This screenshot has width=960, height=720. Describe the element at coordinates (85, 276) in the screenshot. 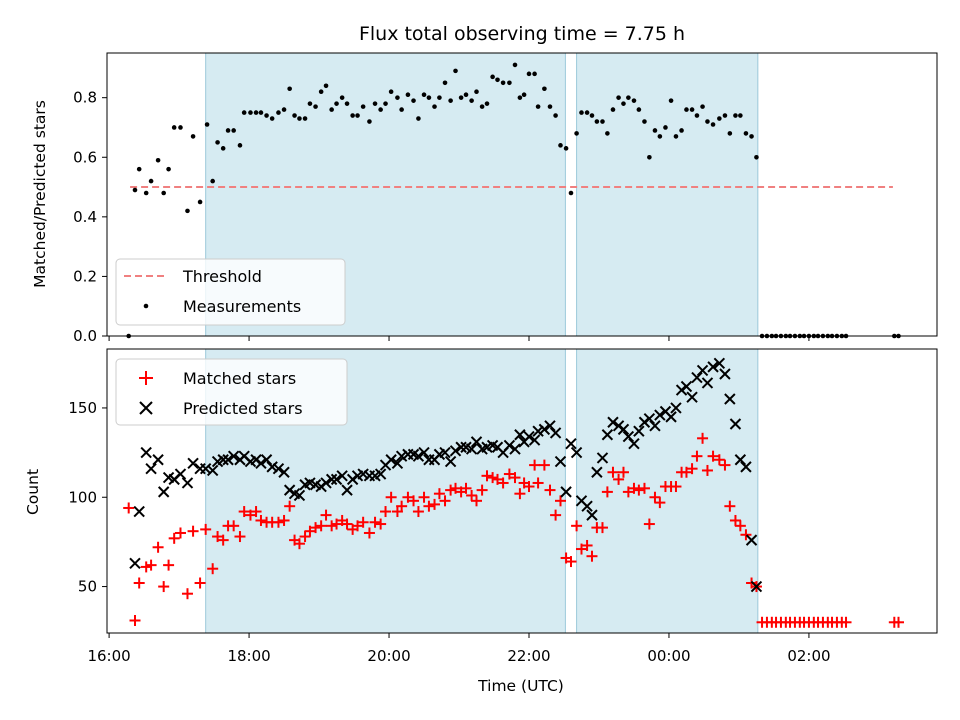

I see `y-tick-label: 0.2` at that location.